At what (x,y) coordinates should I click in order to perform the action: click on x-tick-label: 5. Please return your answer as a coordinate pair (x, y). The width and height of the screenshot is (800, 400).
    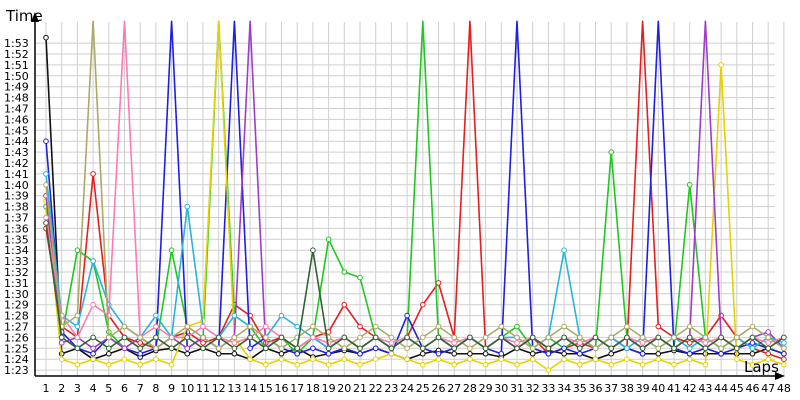
    Looking at the image, I should click on (108, 388).